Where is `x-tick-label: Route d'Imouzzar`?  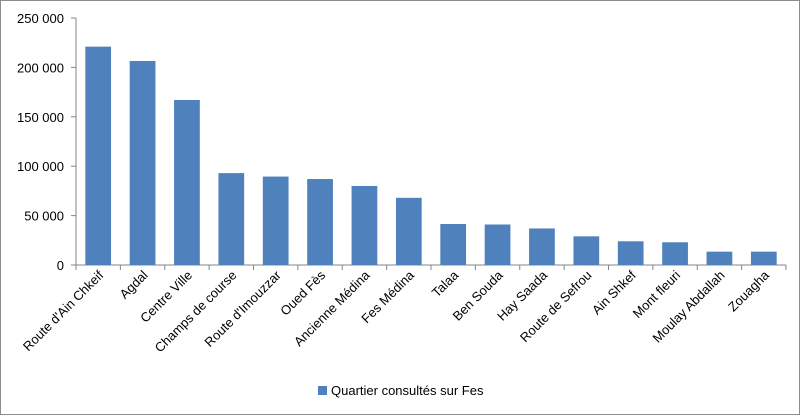 x-tick-label: Route d'Imouzzar is located at coordinates (242, 308).